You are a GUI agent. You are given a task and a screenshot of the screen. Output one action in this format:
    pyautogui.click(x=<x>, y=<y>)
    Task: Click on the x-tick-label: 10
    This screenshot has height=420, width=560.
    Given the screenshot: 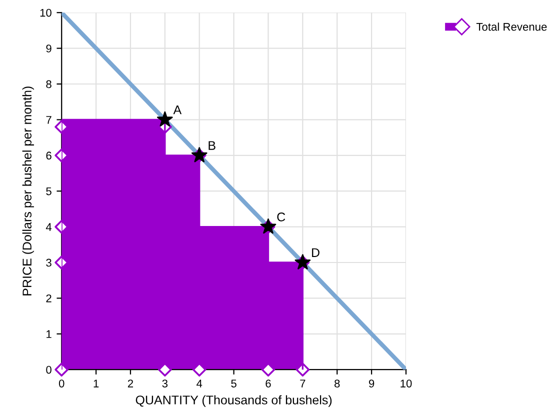 What is the action you would take?
    pyautogui.click(x=406, y=384)
    